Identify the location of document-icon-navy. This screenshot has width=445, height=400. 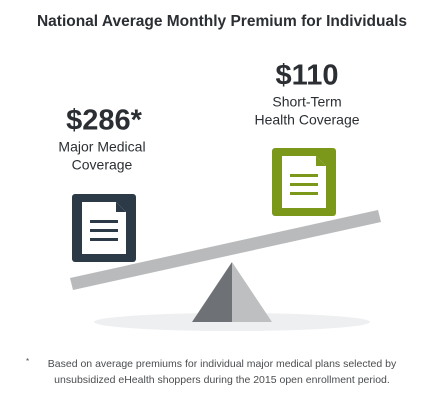
(104, 228).